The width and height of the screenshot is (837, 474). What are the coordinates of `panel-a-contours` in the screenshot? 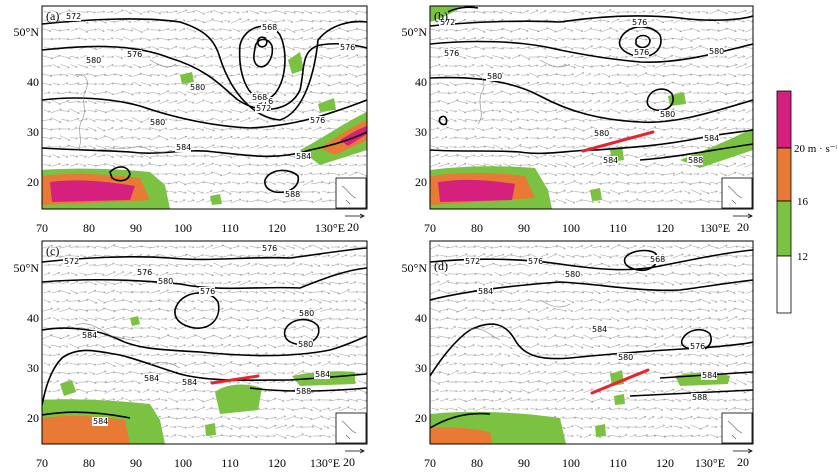 It's located at (204, 106).